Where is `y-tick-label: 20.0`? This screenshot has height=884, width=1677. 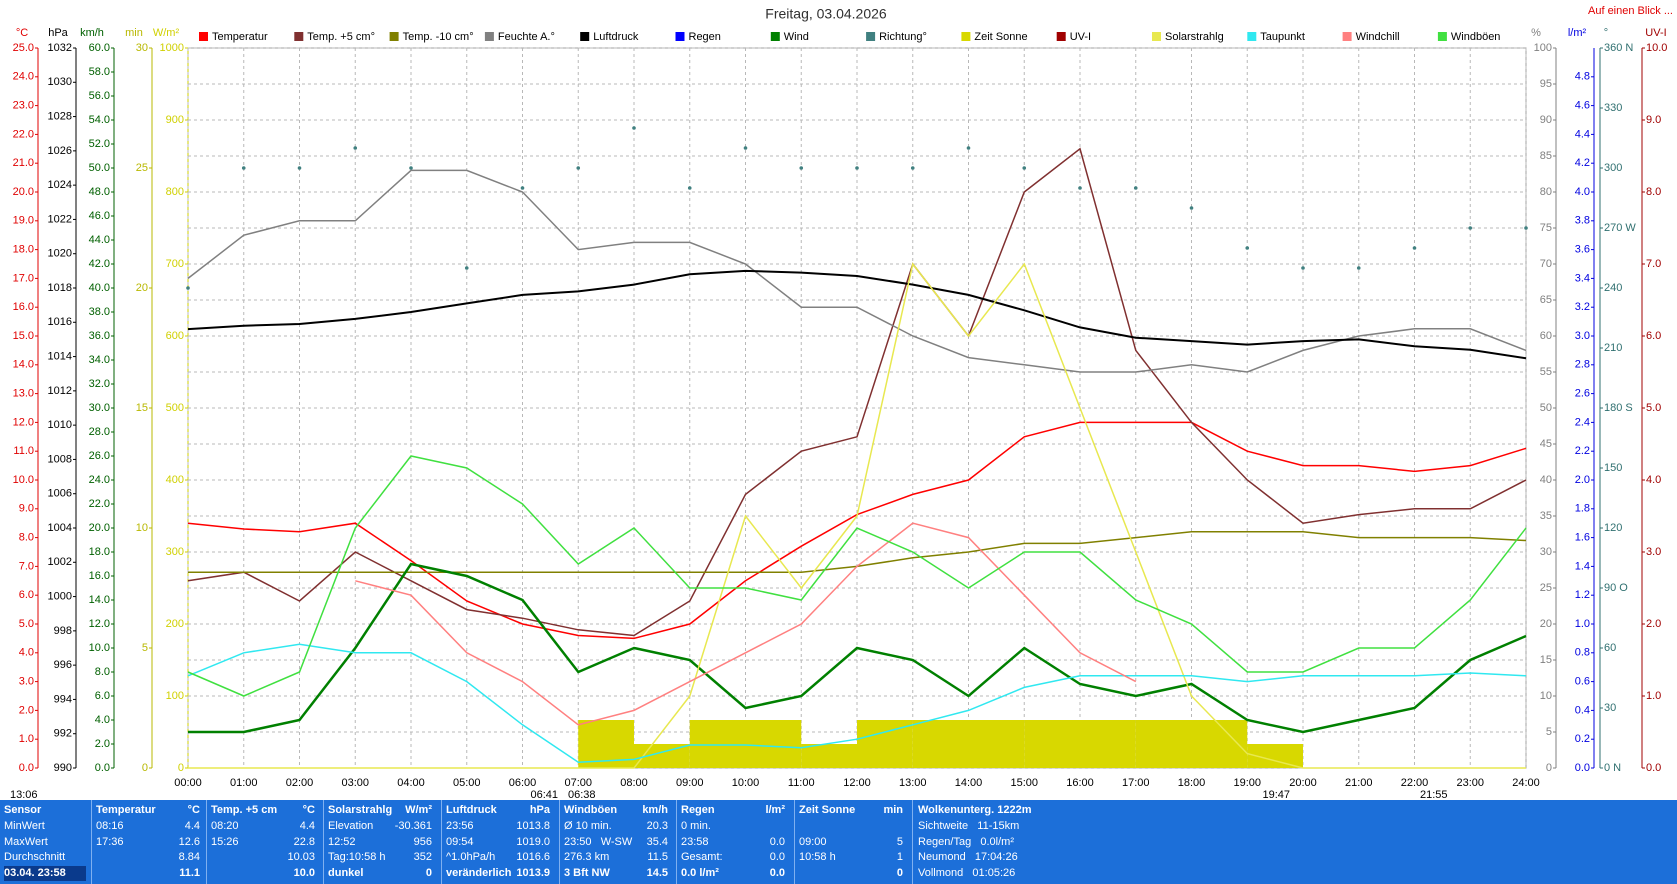 y-tick-label: 20.0 is located at coordinates (23, 192).